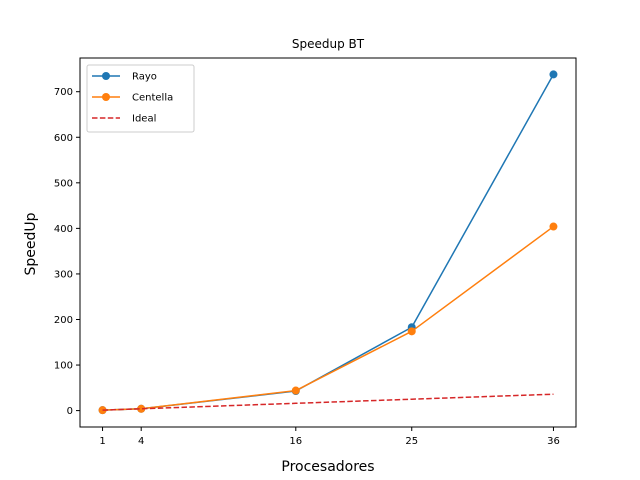  I want to click on legend-label-rayo: Rayo, so click(144, 77).